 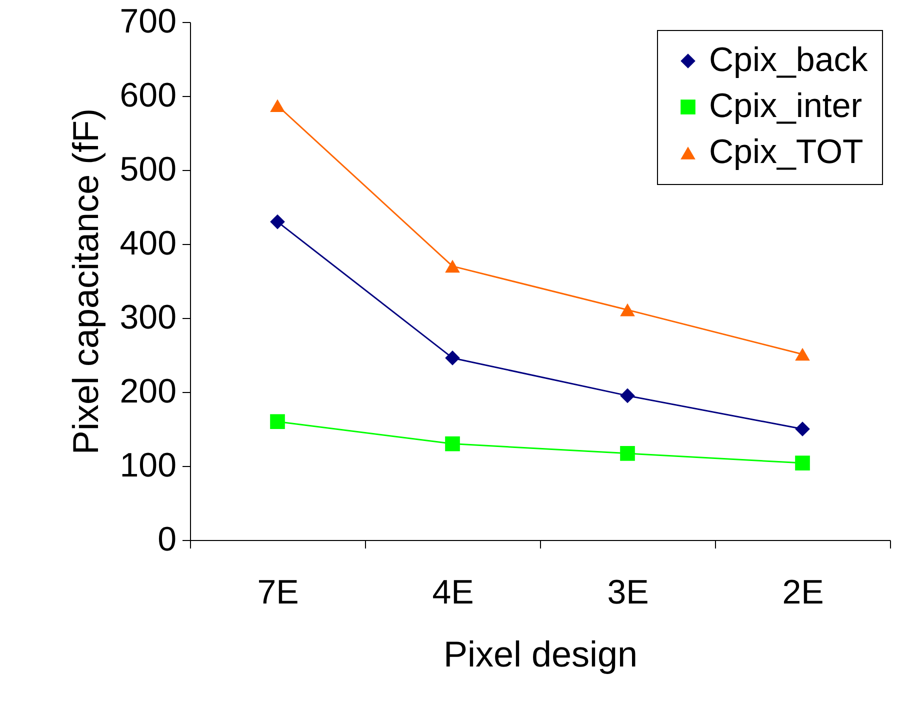 I want to click on legend-label: Cpix_TOT, so click(x=786, y=152).